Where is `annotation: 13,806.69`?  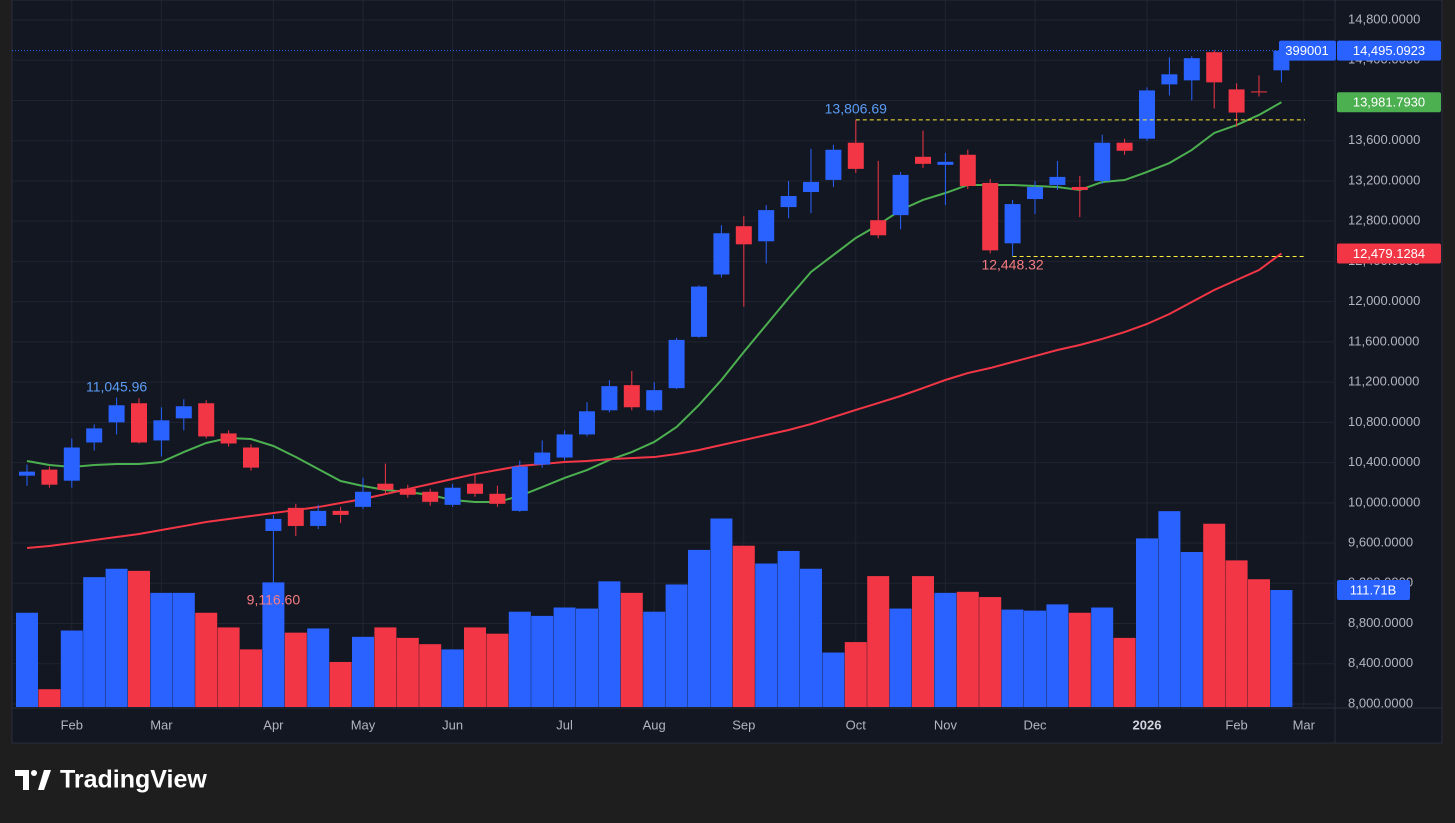
annotation: 13,806.69 is located at coordinates (856, 109).